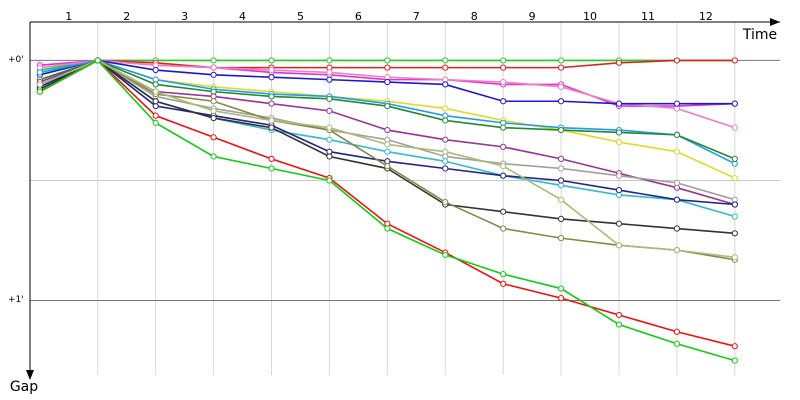  I want to click on y-axis-label: Gap, so click(24, 387).